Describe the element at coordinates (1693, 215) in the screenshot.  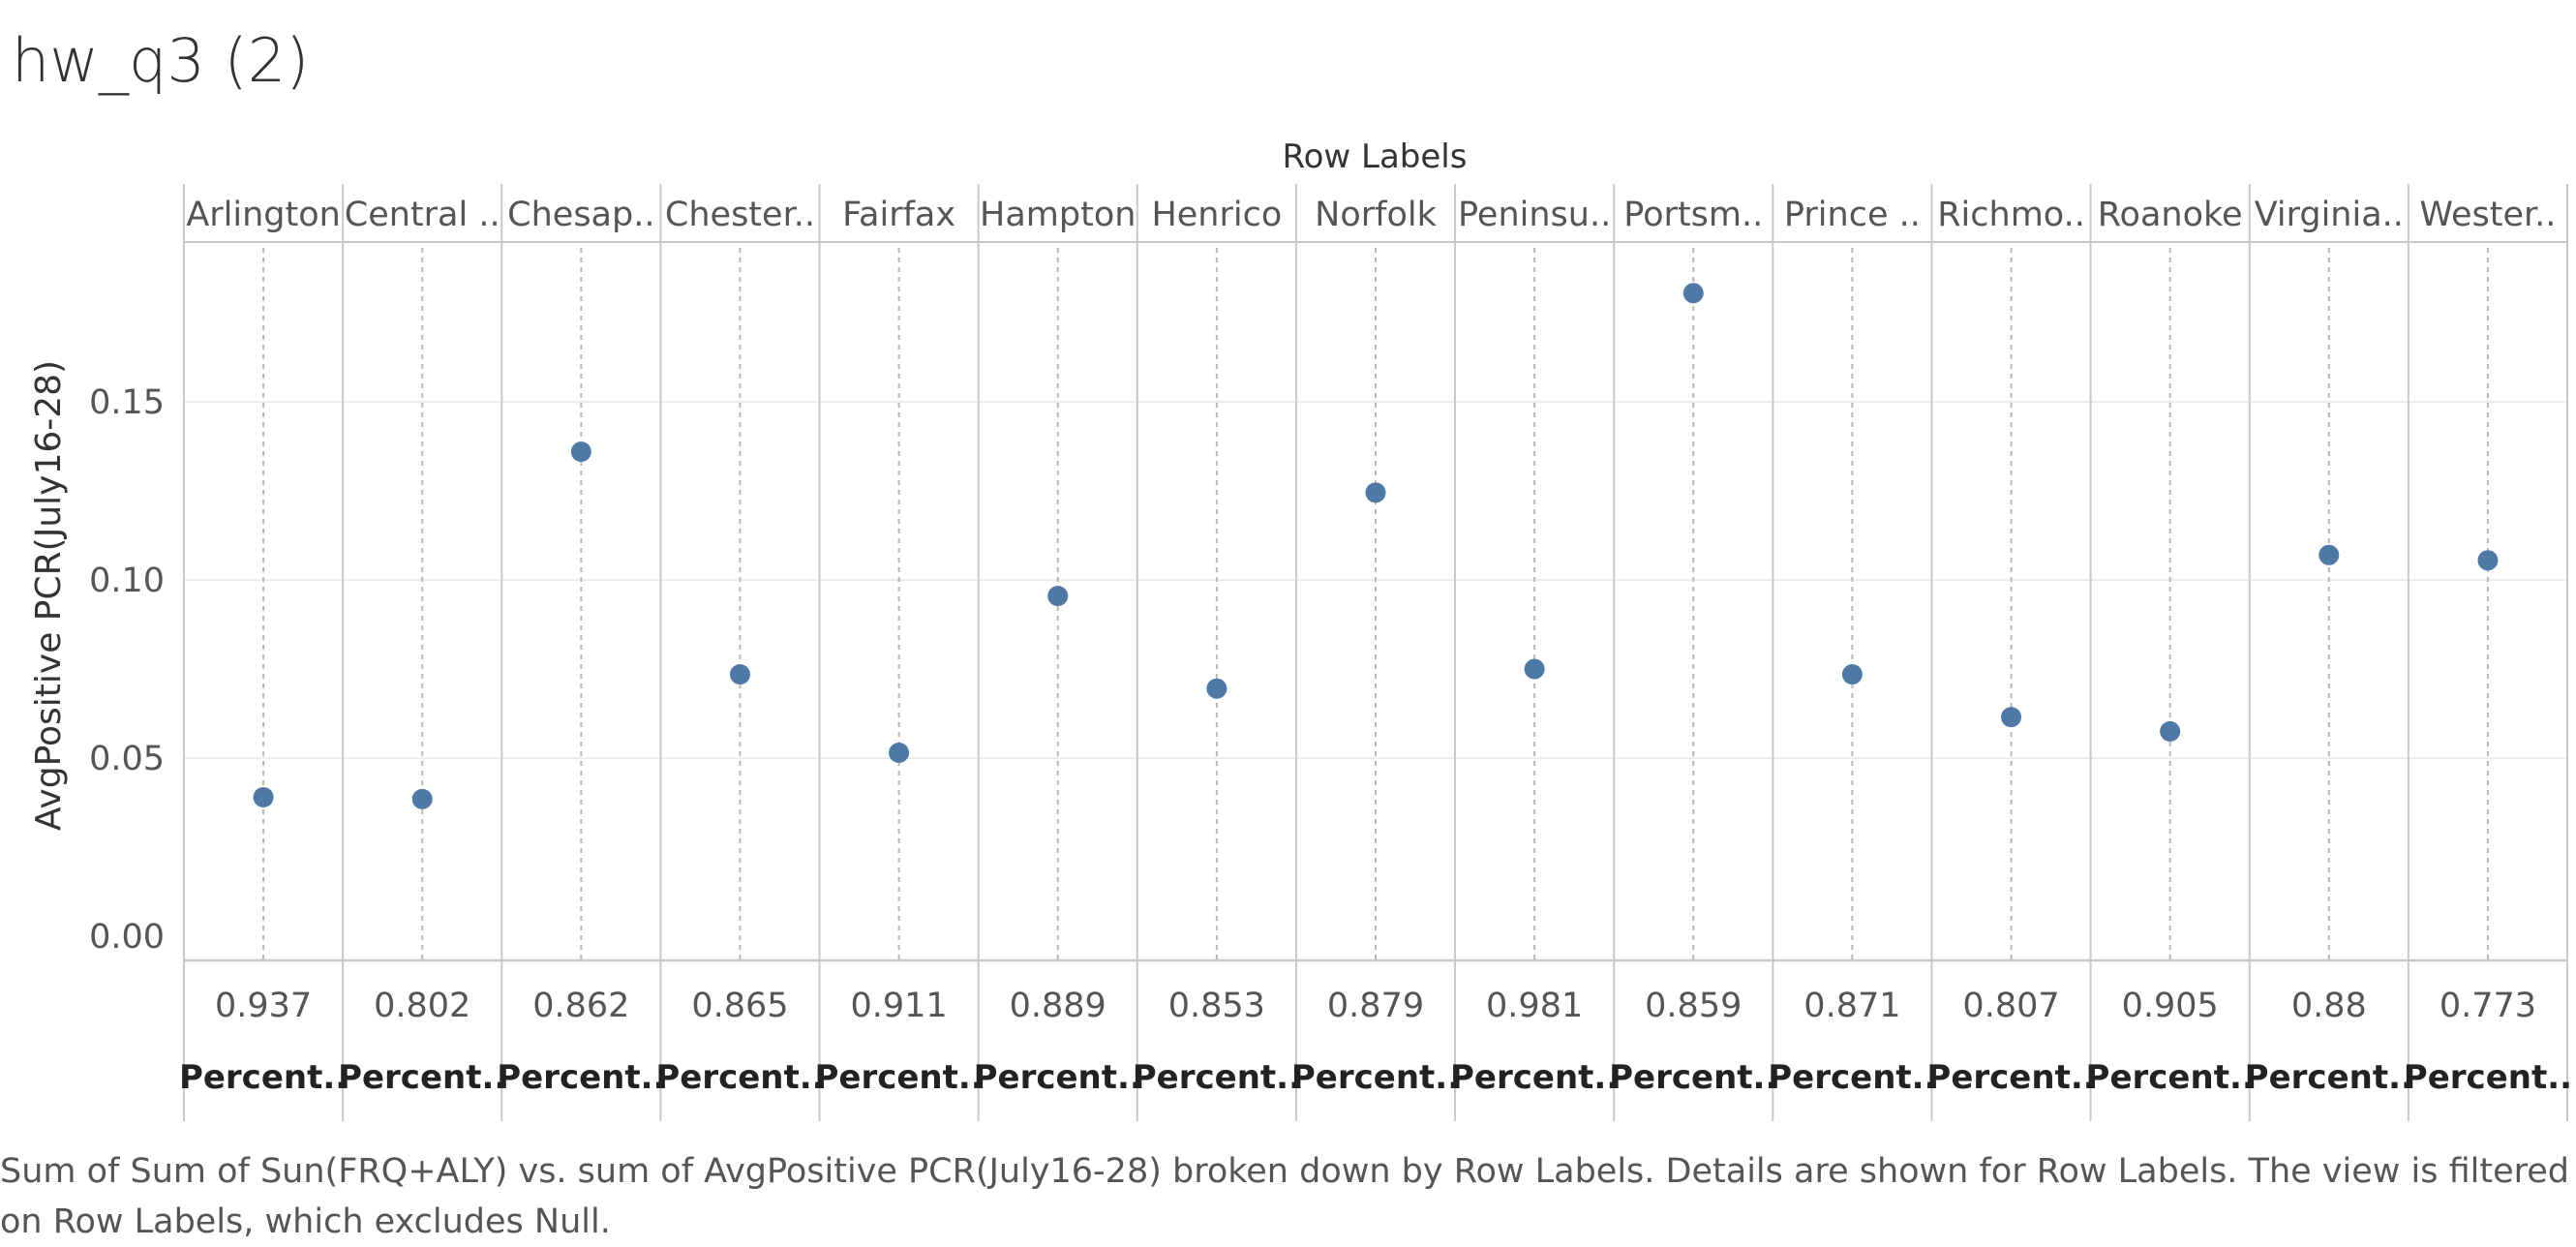
I see `panel-header-label: Portsm..` at that location.